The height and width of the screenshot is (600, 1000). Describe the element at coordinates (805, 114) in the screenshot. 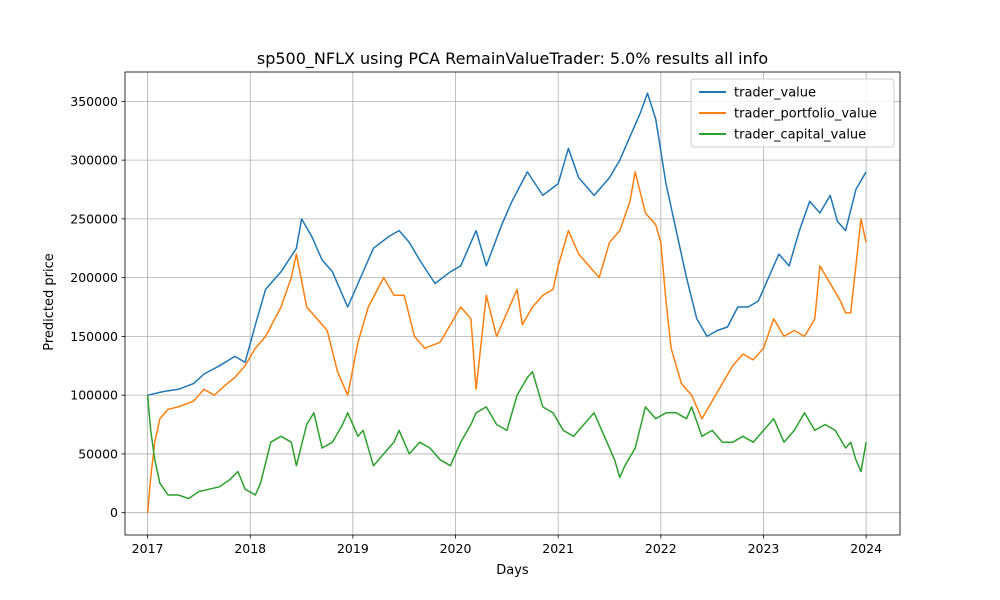

I see `legend-label: trader_portfolio_value` at that location.